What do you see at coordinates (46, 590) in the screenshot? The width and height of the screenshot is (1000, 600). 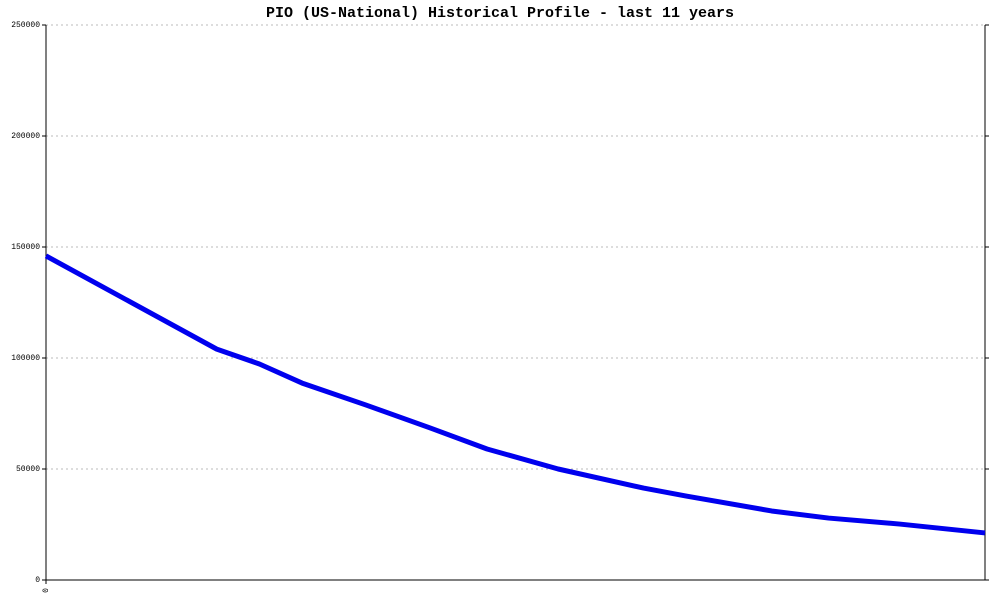 I see `x-tick-label: 0` at bounding box center [46, 590].